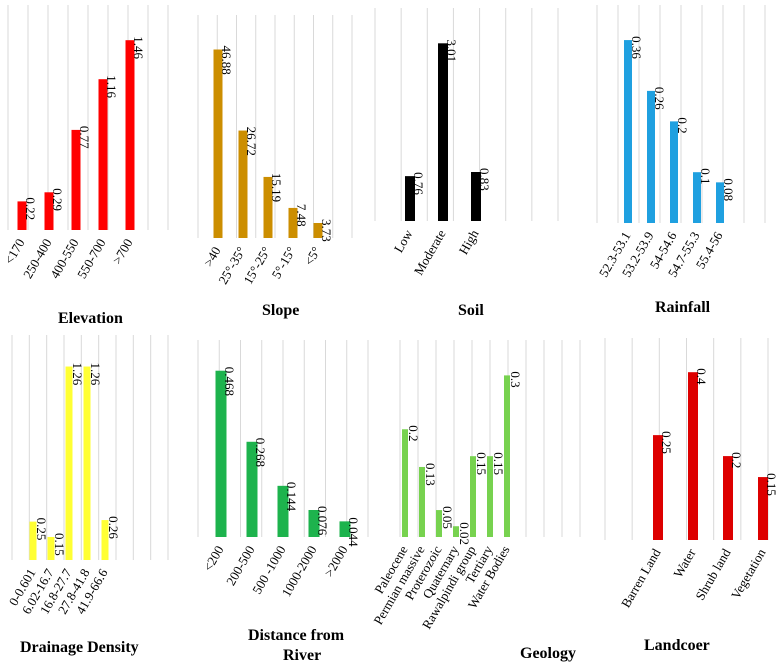 This screenshot has width=782, height=672. What do you see at coordinates (447, 517) in the screenshot?
I see `value-label: 0.05` at bounding box center [447, 517].